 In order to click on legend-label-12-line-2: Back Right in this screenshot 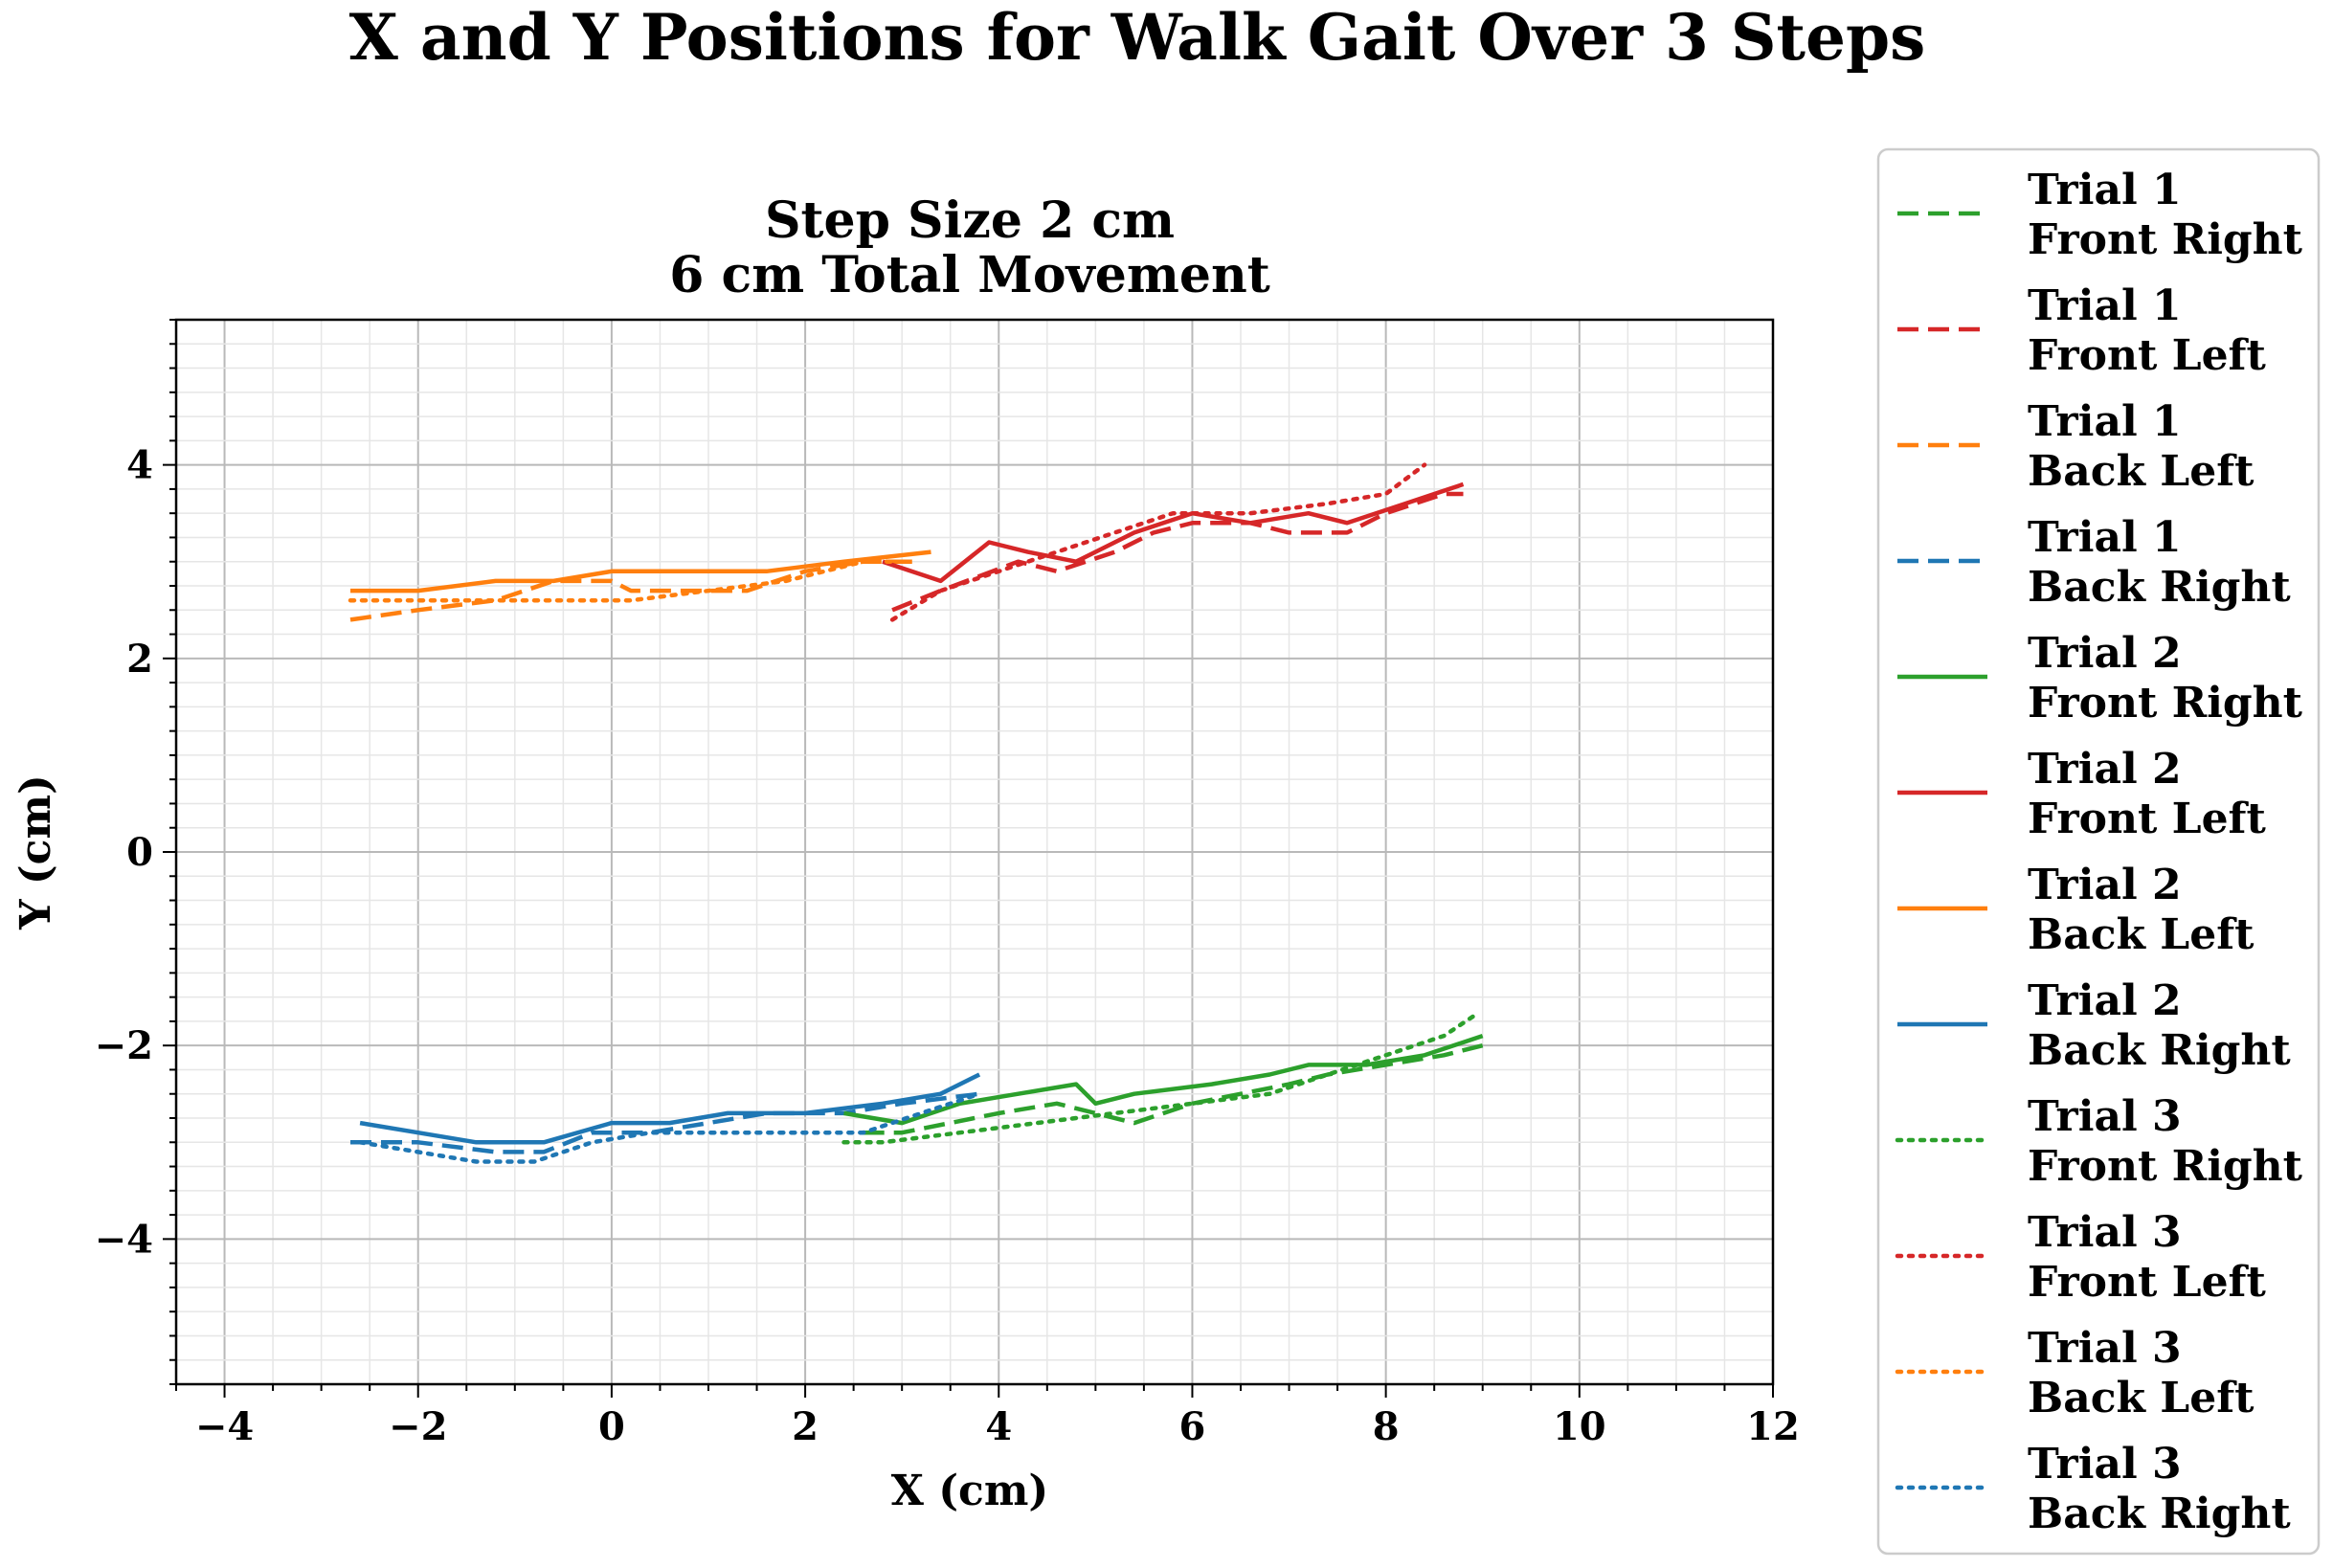, I will do `click(2159, 1514)`.